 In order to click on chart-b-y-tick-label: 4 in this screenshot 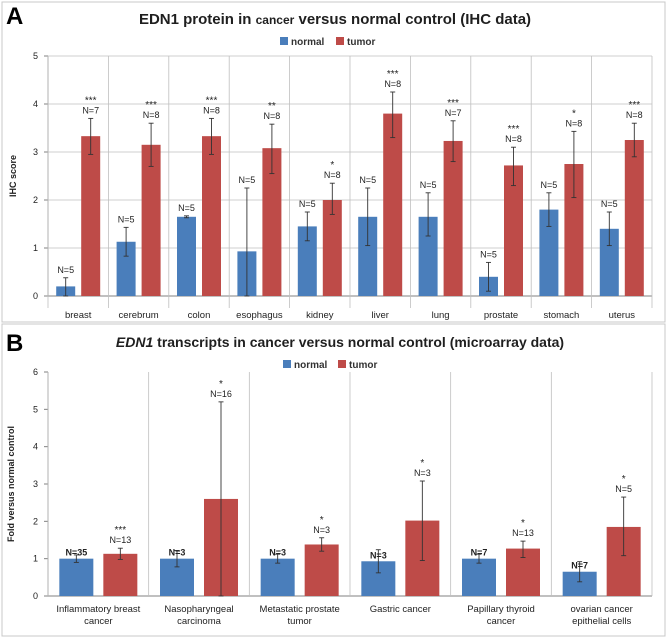, I will do `click(35, 447)`.